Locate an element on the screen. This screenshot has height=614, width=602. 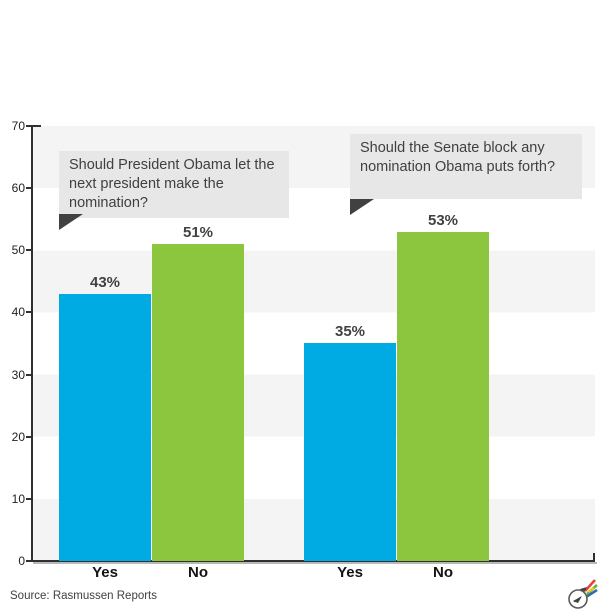
y-axis-tick-label: 0 is located at coordinates (21, 561).